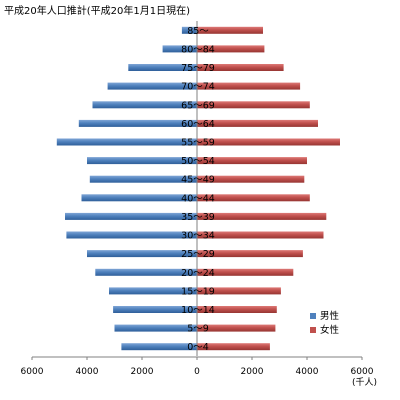  Describe the element at coordinates (142, 372) in the screenshot. I see `x-tick-label-2: 2000` at that location.